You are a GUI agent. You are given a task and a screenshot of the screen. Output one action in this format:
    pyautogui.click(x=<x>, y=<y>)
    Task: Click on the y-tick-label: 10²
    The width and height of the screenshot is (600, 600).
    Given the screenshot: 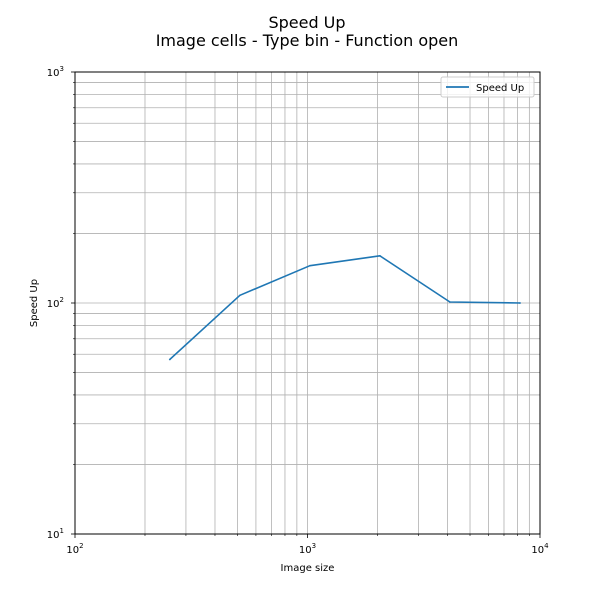 What is the action you would take?
    pyautogui.click(x=55, y=303)
    